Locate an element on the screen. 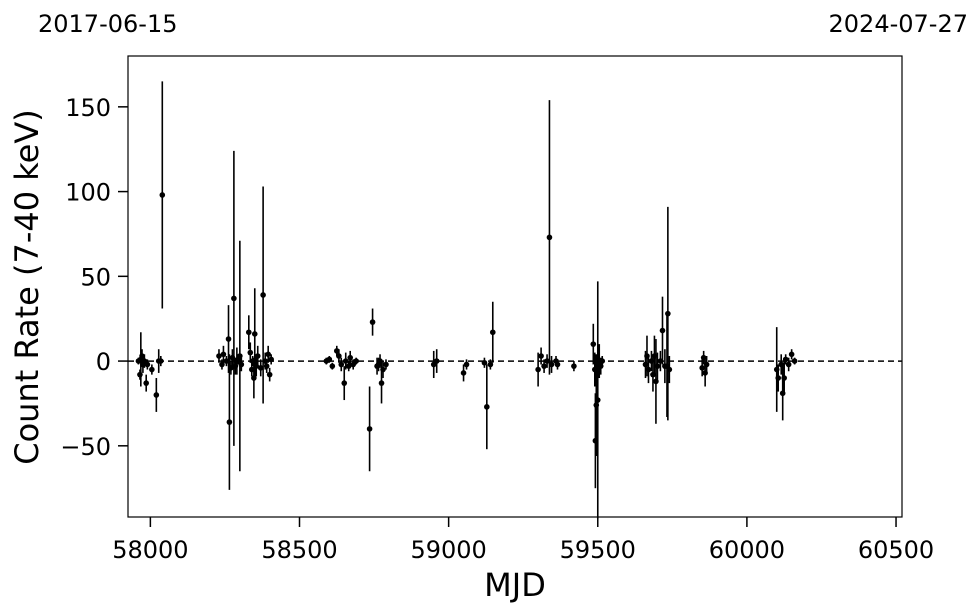 The width and height of the screenshot is (980, 613). y-tick-label: 0 is located at coordinates (103, 362).